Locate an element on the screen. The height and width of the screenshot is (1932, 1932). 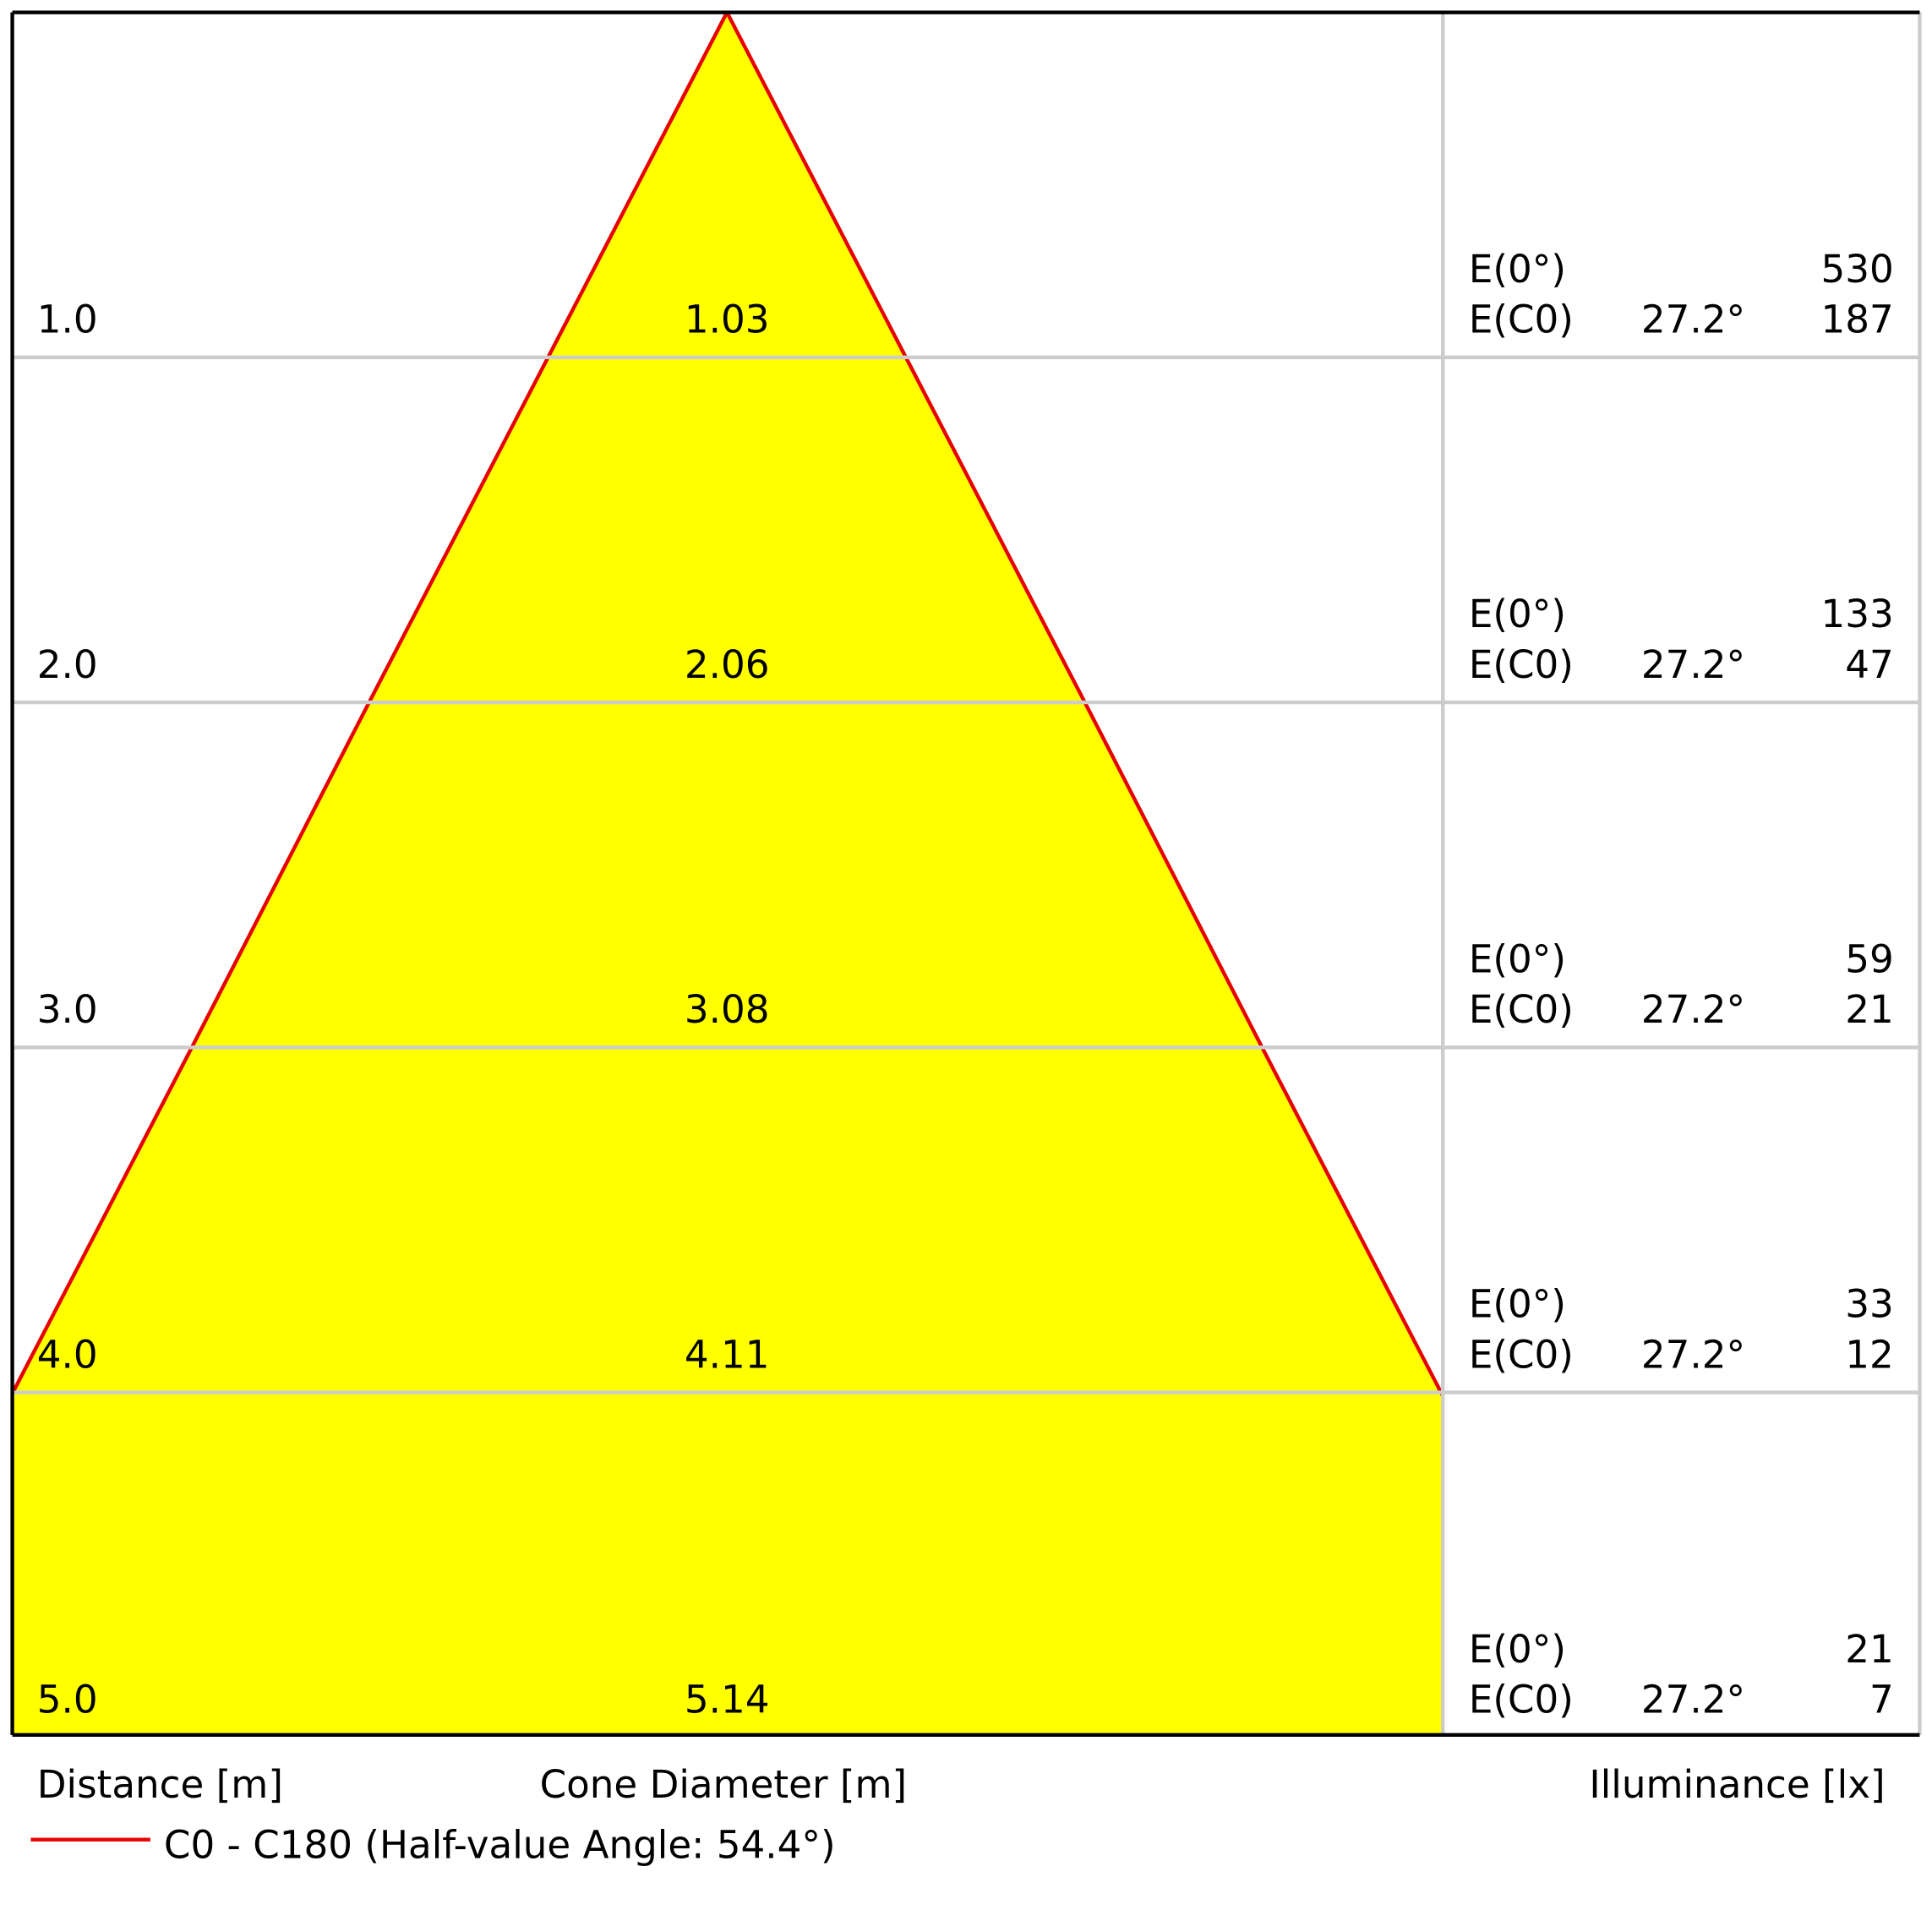
distance-label: 3.0 is located at coordinates (67, 1009).